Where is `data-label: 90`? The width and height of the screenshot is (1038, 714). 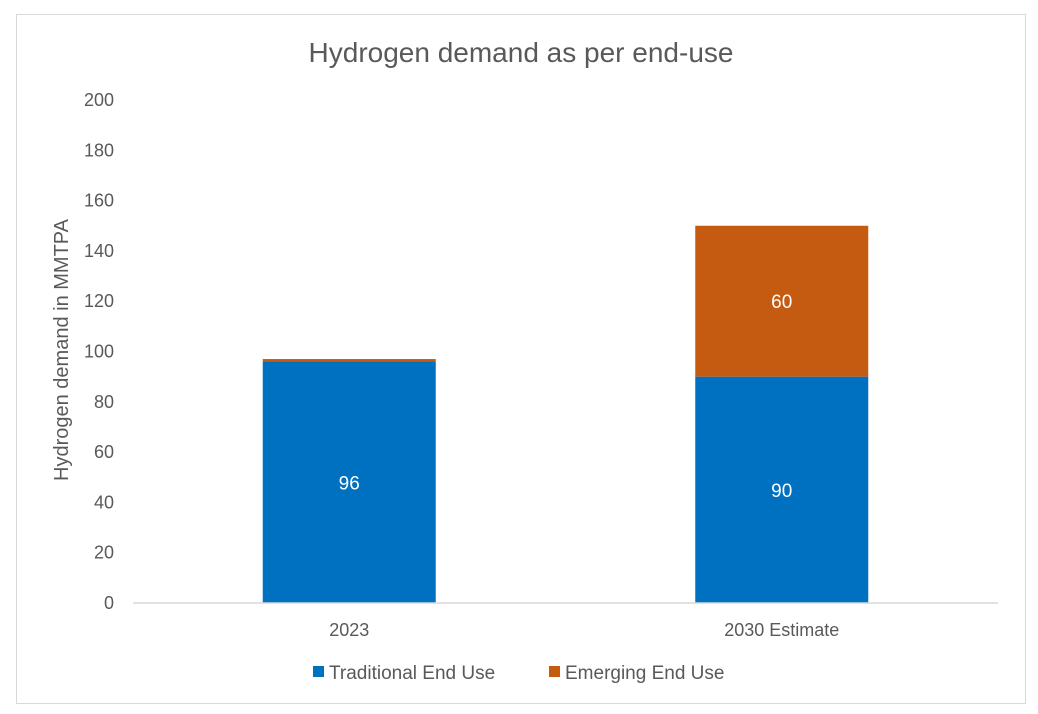 data-label: 90 is located at coordinates (781, 491).